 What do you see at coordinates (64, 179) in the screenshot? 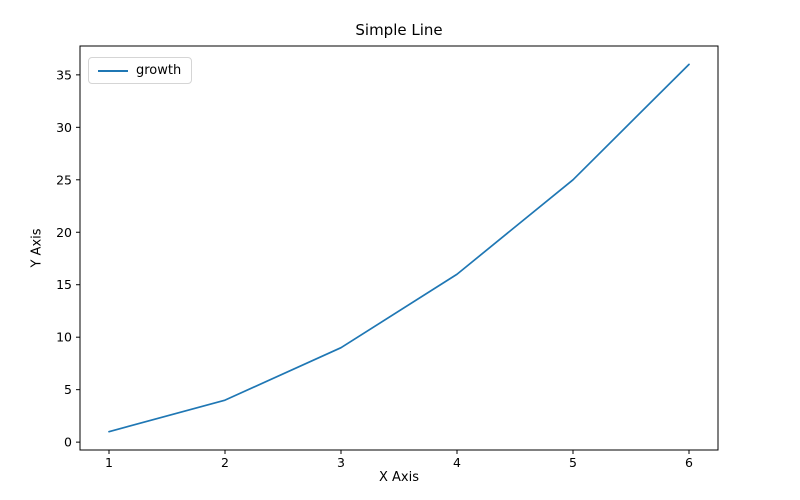
I see `y-tick-label: 25` at bounding box center [64, 179].